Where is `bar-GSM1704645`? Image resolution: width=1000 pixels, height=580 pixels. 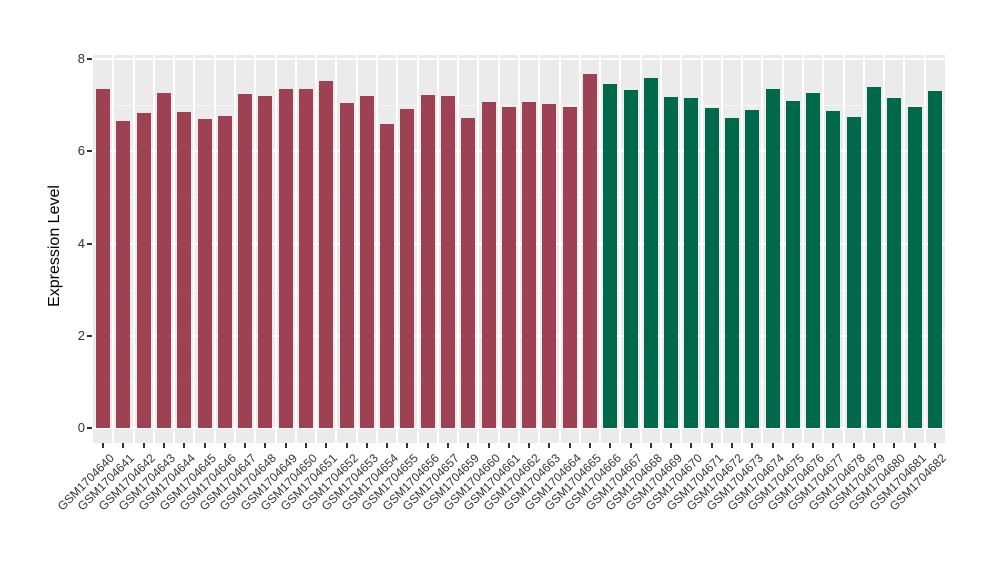 bar-GSM1704645 is located at coordinates (204, 273).